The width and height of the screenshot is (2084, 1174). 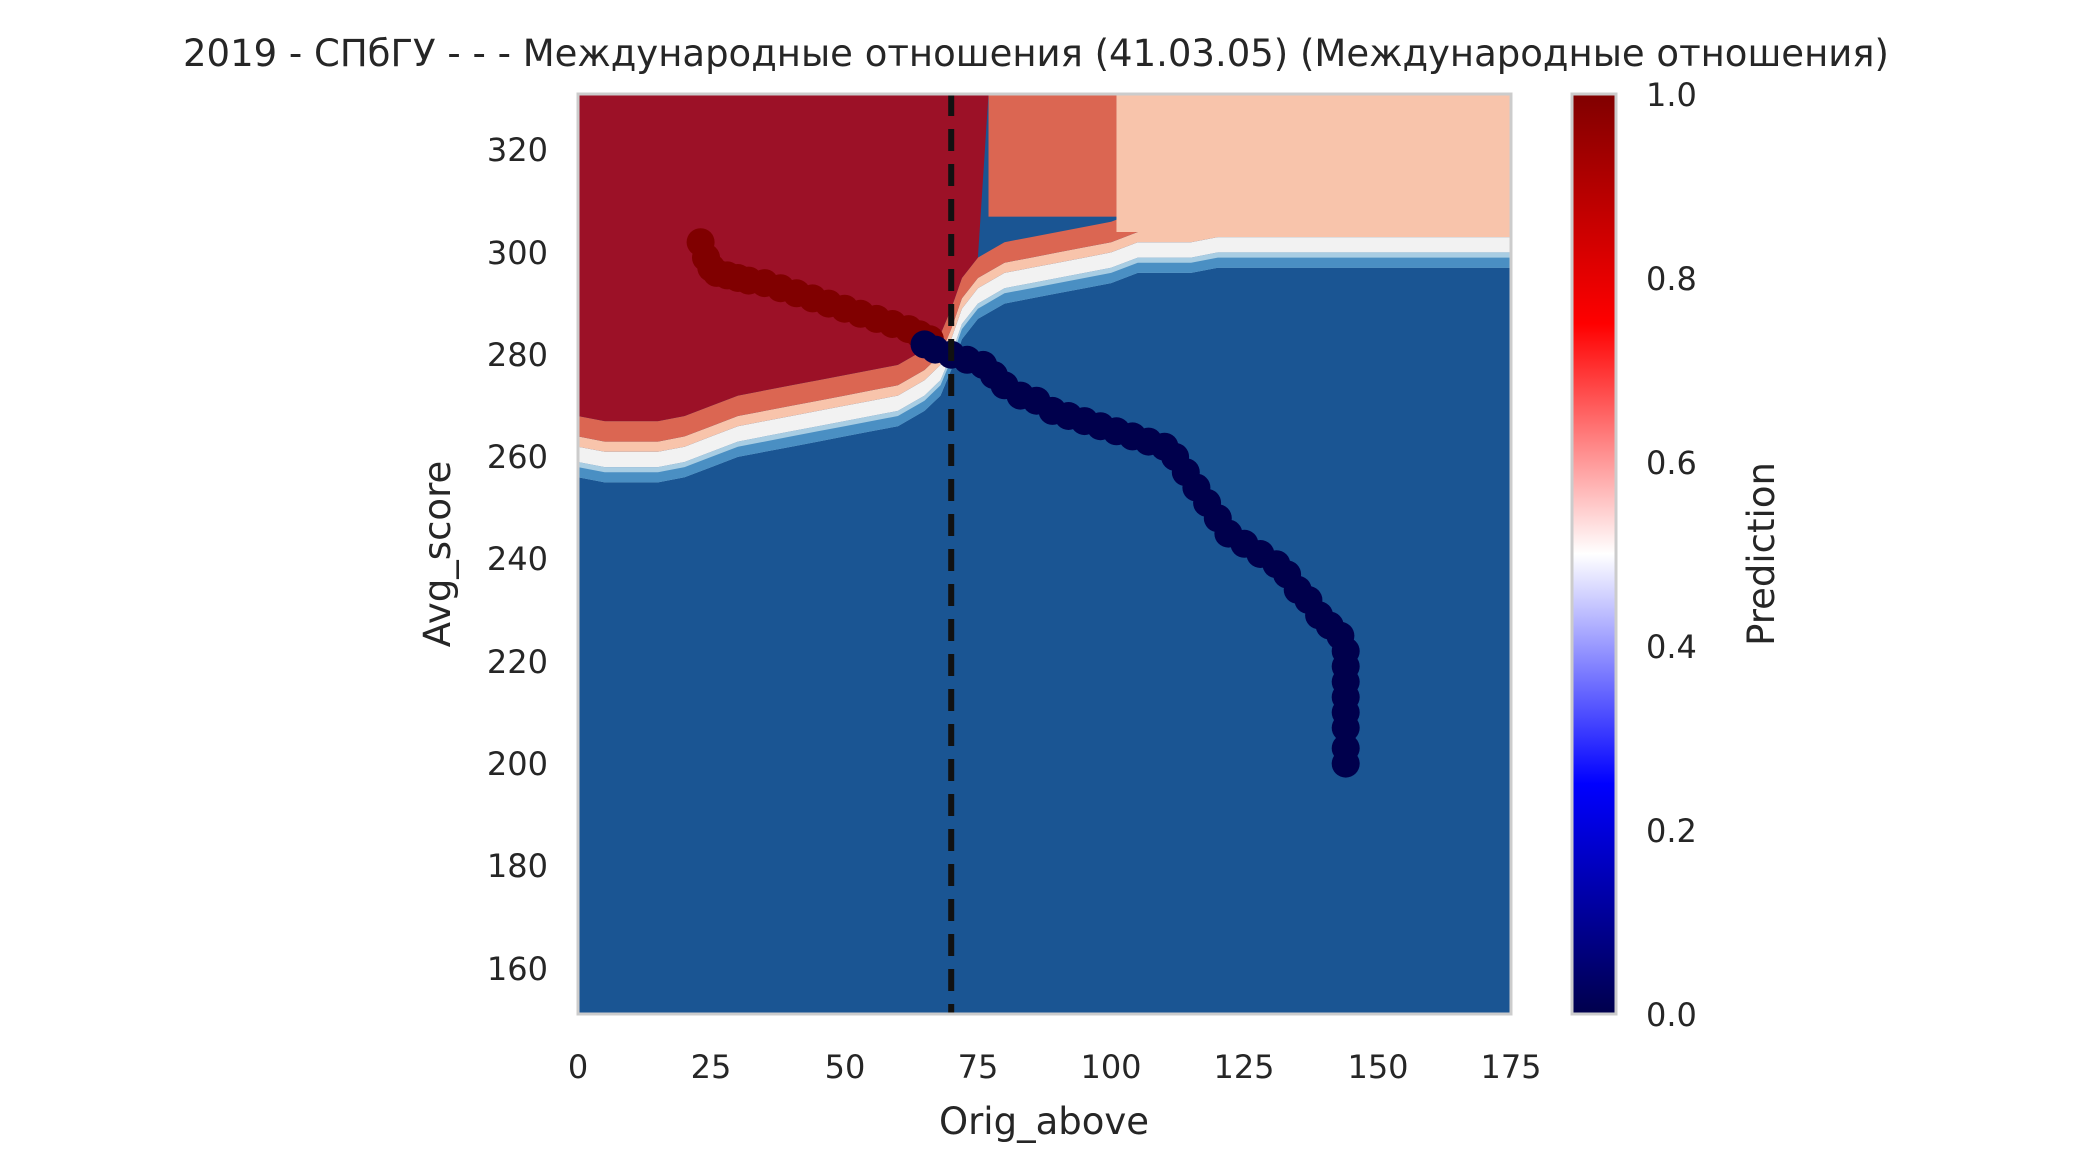 I want to click on x-axis: 0 25 50 75 100 125 150 175 Orig_above, so click(x=1055, y=1095).